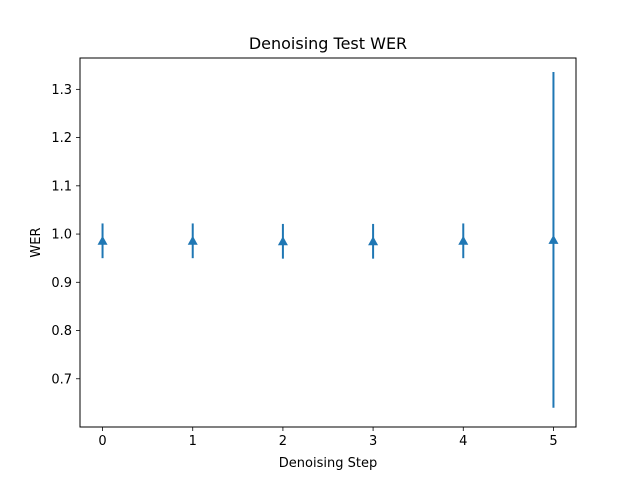  Describe the element at coordinates (61, 90) in the screenshot. I see `y-tick-label: 1.3` at that location.